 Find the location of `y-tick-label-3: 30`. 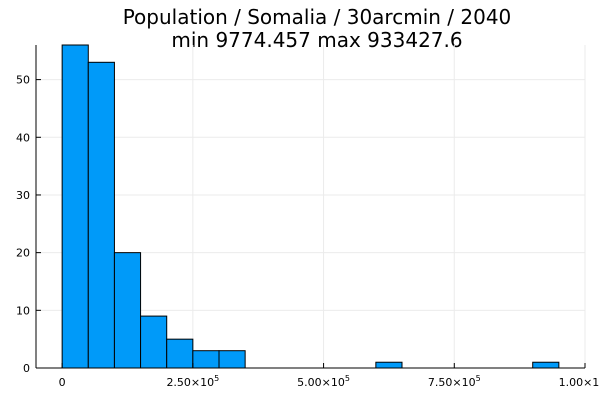

y-tick-label-3: 30 is located at coordinates (23, 195).